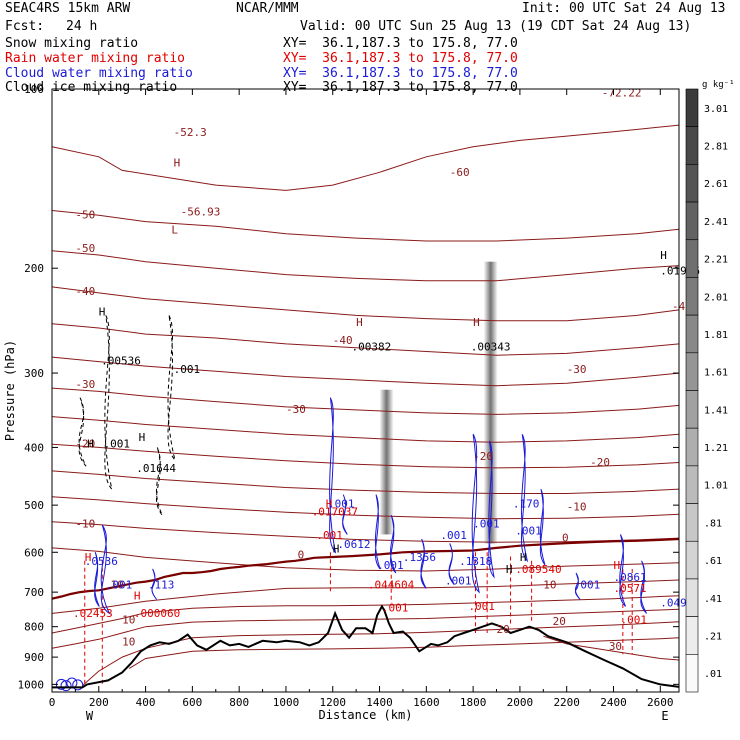 This screenshot has width=740, height=740. Describe the element at coordinates (190, 132) in the screenshot. I see `isotherm-label: -52.3` at that location.